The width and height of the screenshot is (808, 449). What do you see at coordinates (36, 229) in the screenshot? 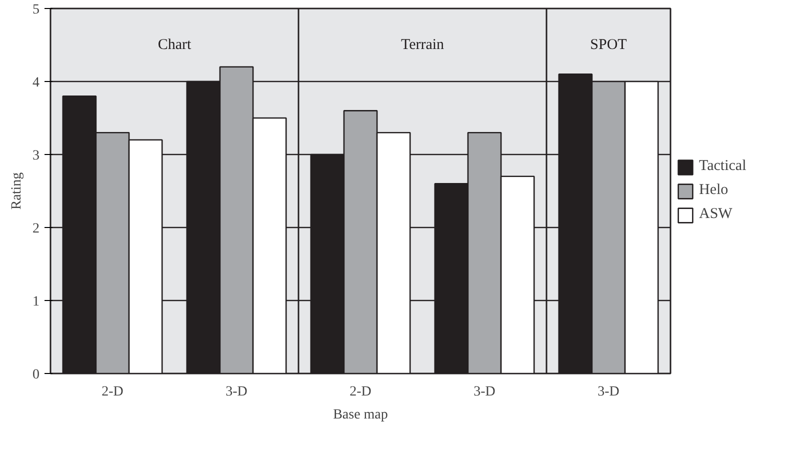
I see `y-tick-label: 2` at bounding box center [36, 229].